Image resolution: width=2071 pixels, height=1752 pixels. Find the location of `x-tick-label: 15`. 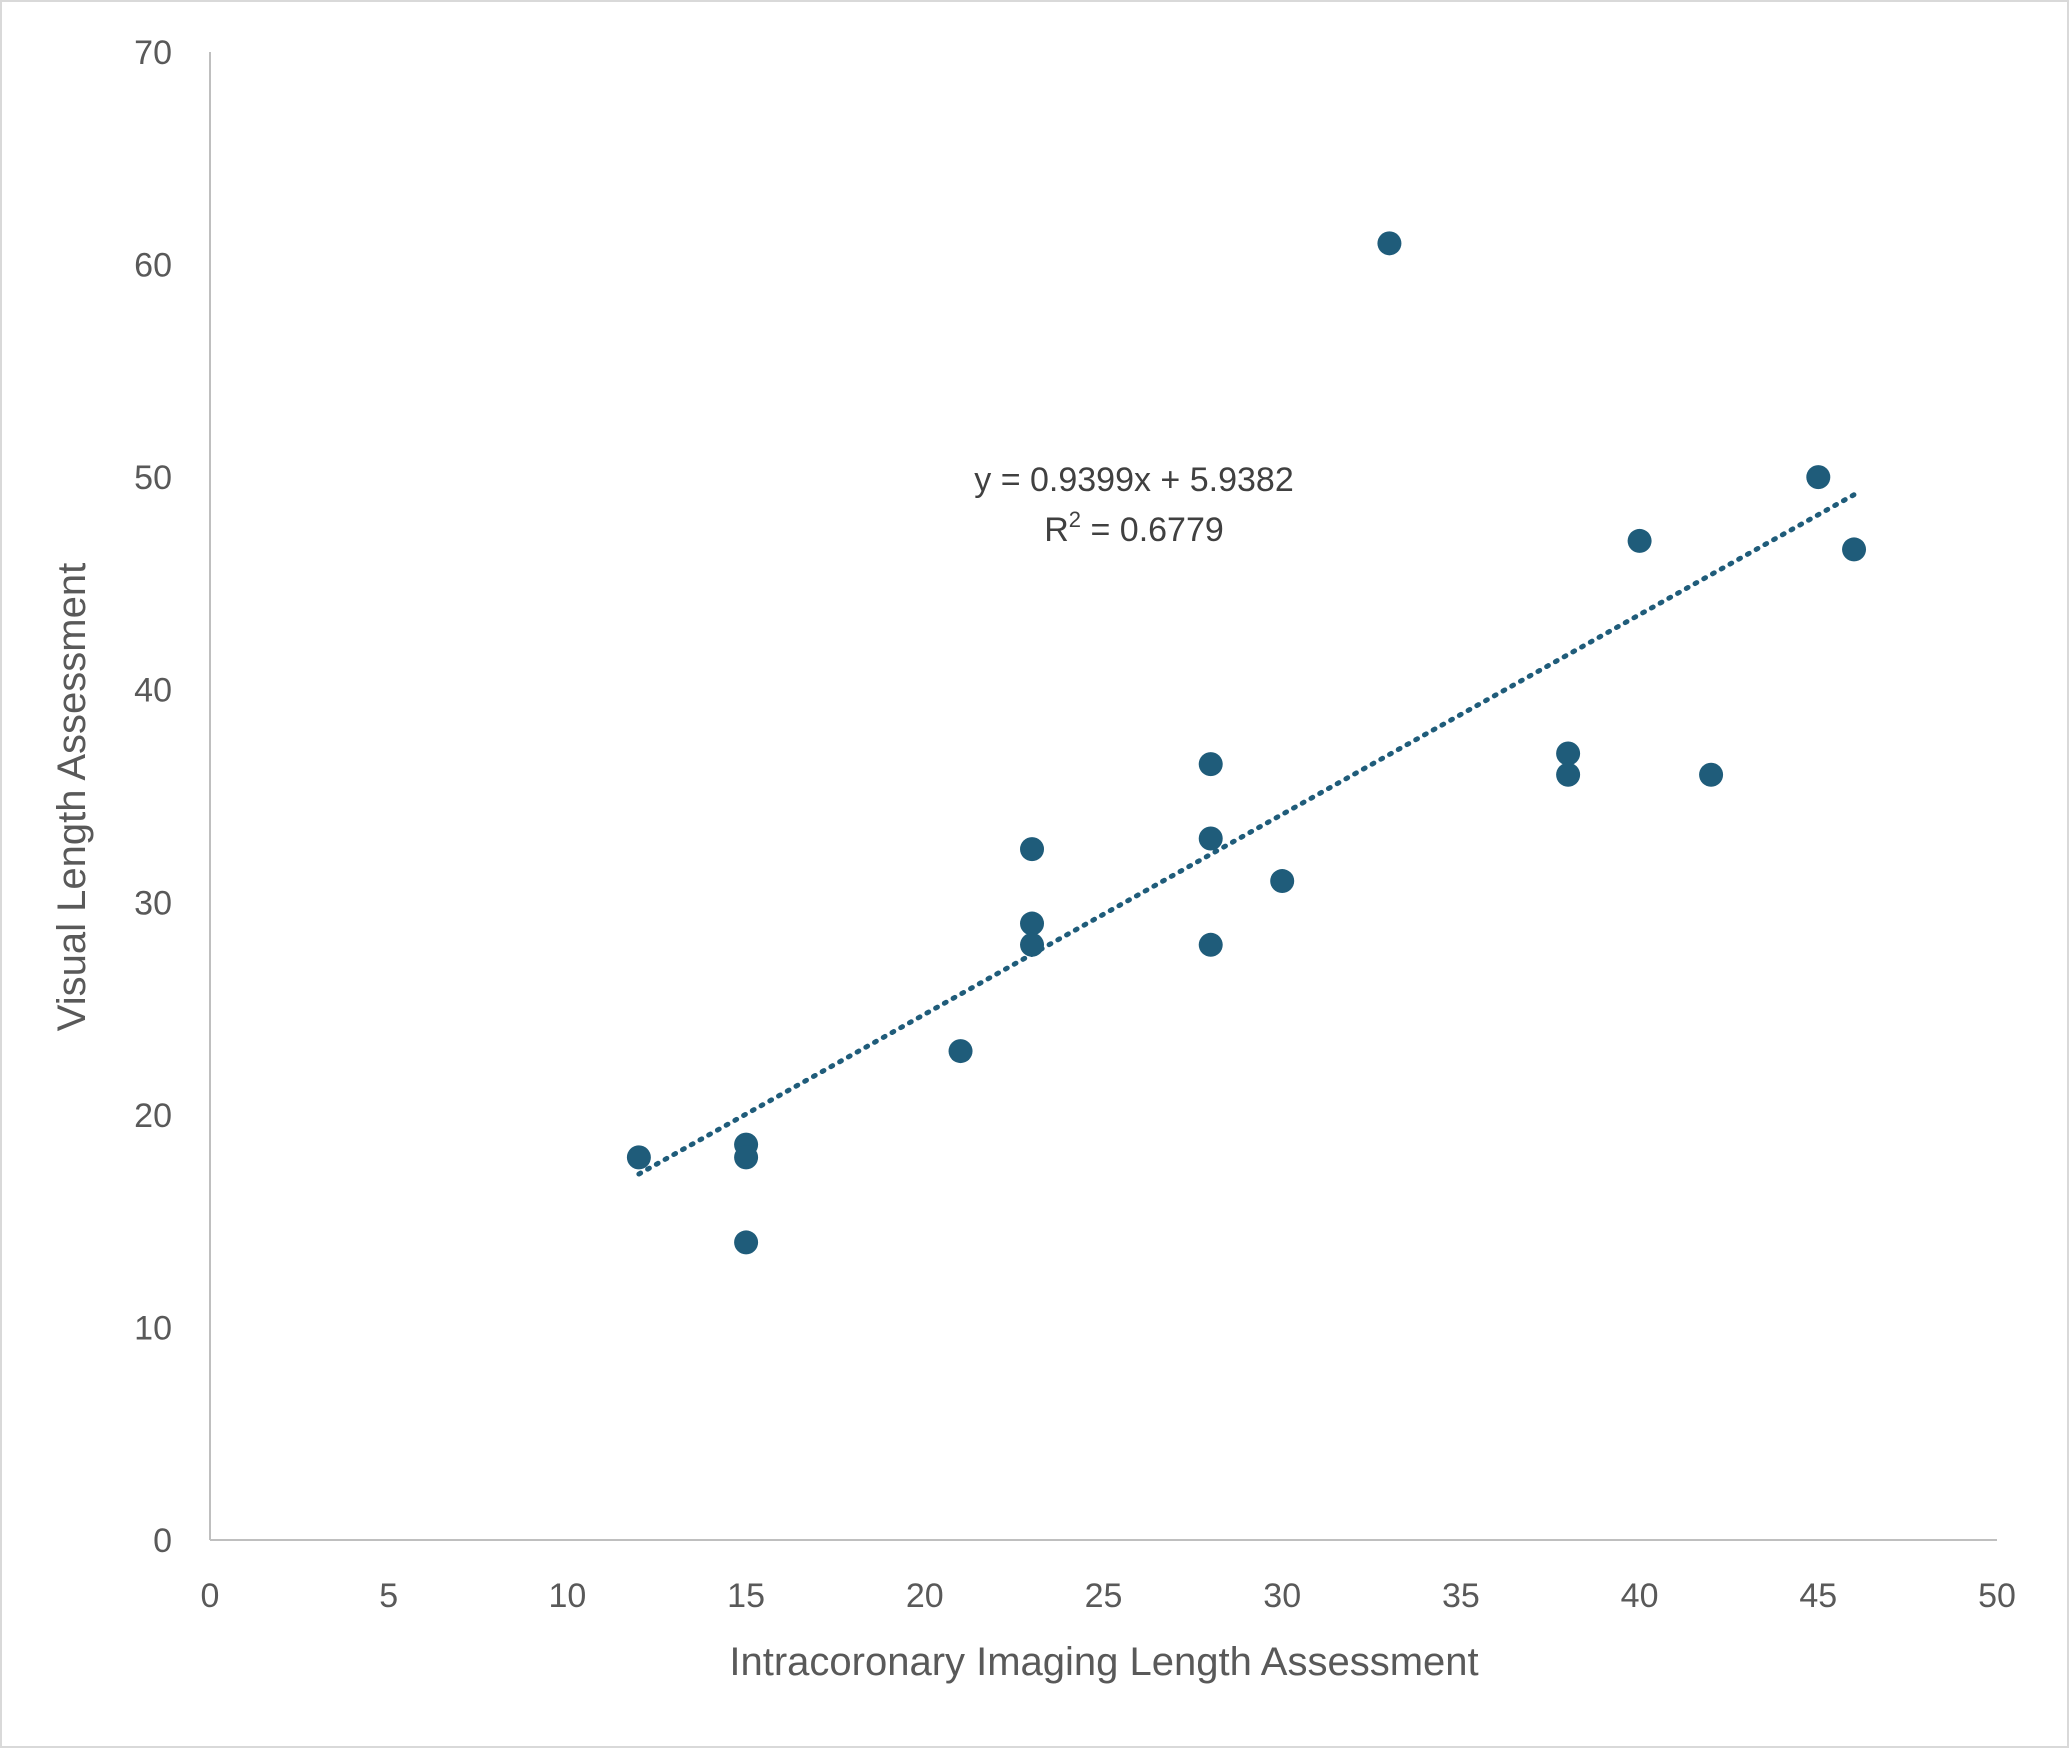

x-tick-label: 15 is located at coordinates (746, 1596).